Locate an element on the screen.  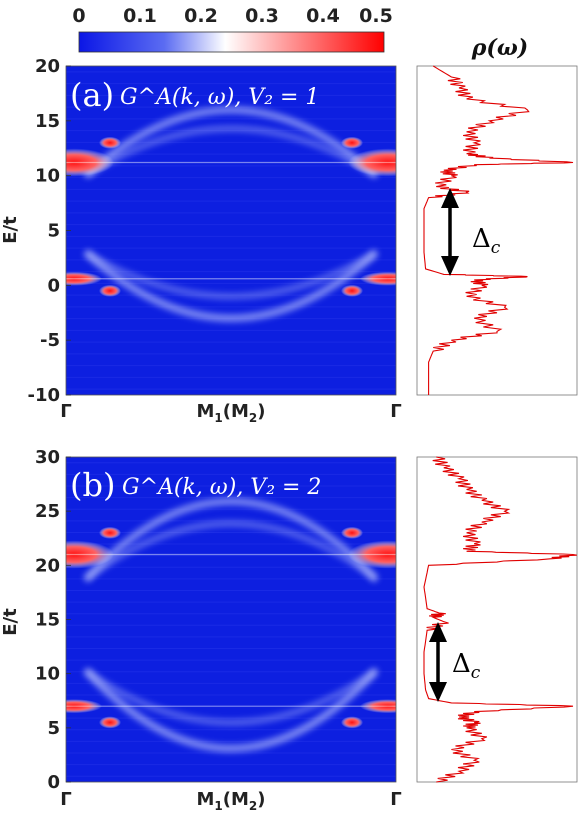
dos-panel-b: Δc is located at coordinates (497, 619).